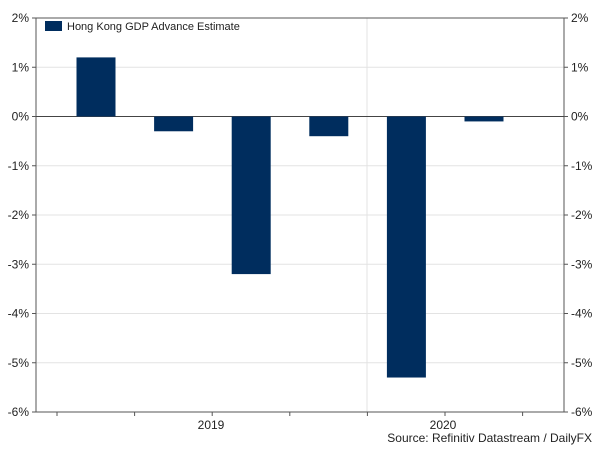  I want to click on y-tick-label-right: -4%, so click(582, 314).